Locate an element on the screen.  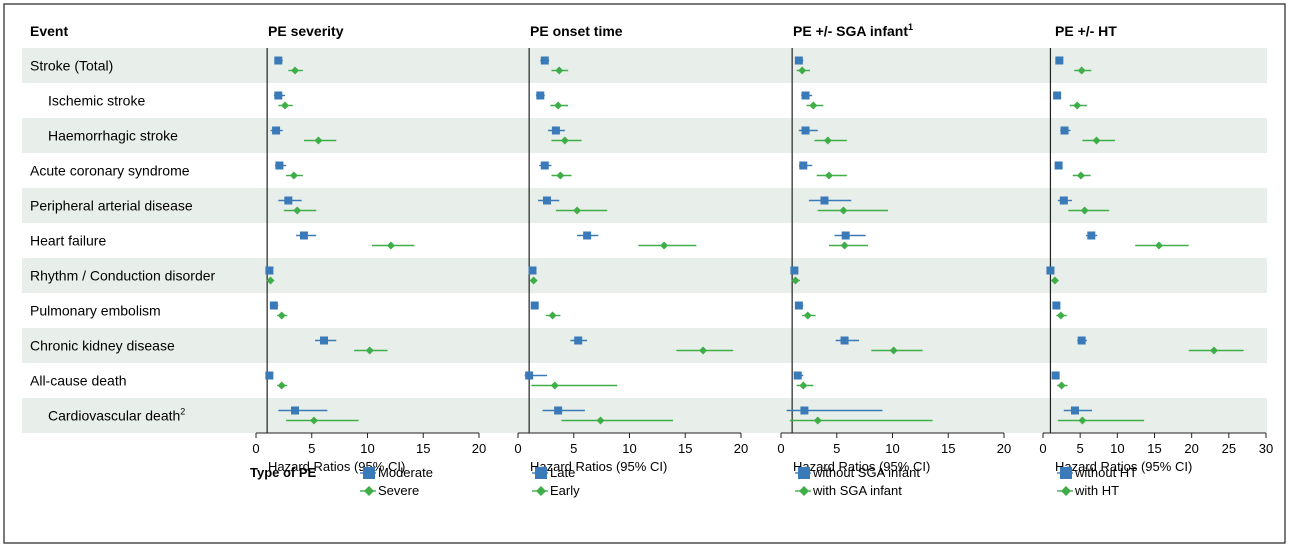
legend-label: with HT is located at coordinates (1096, 490).